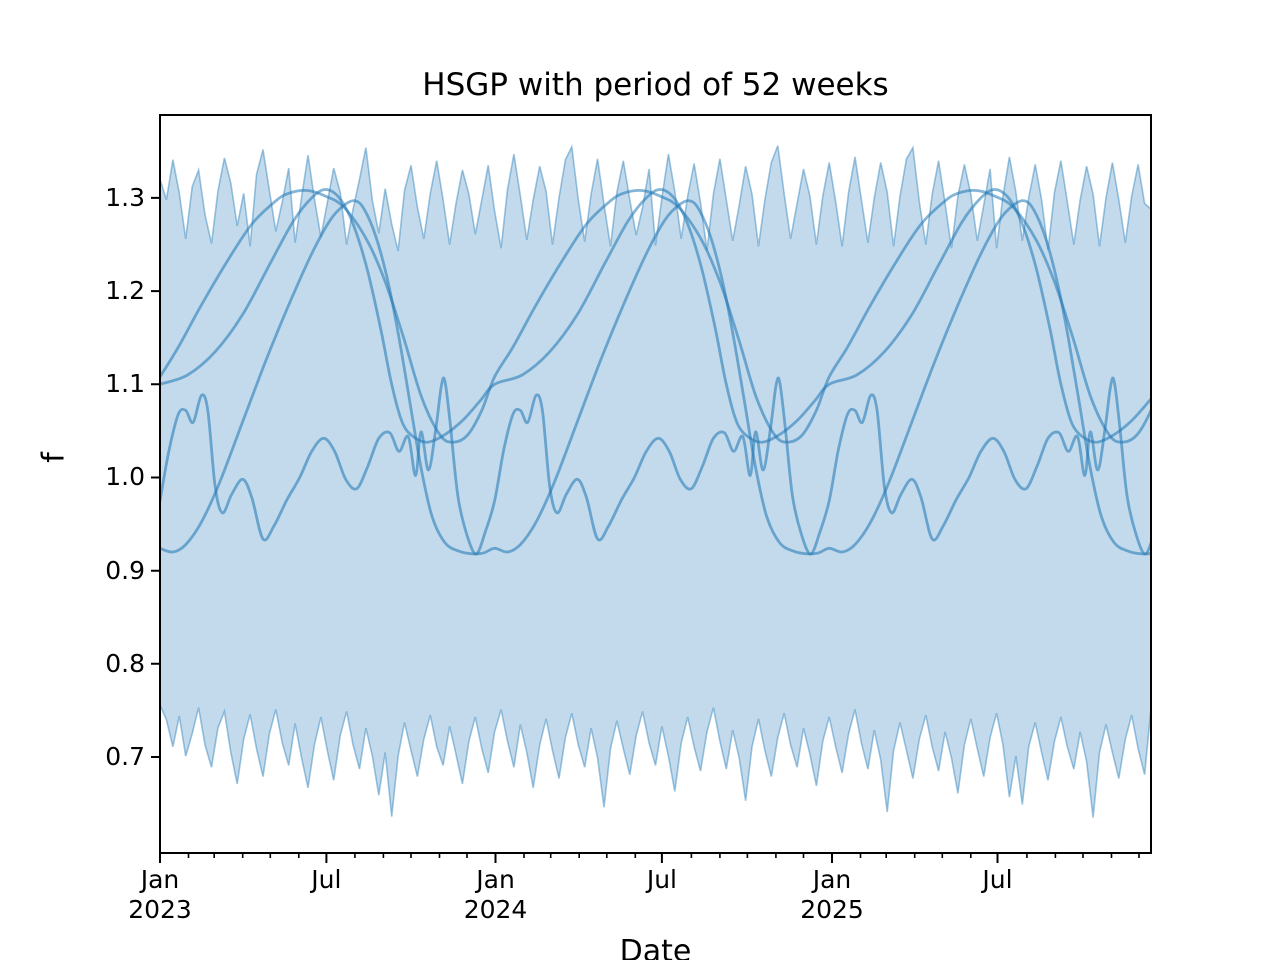  What do you see at coordinates (125, 197) in the screenshot?
I see `y-tick-label: 1.3` at bounding box center [125, 197].